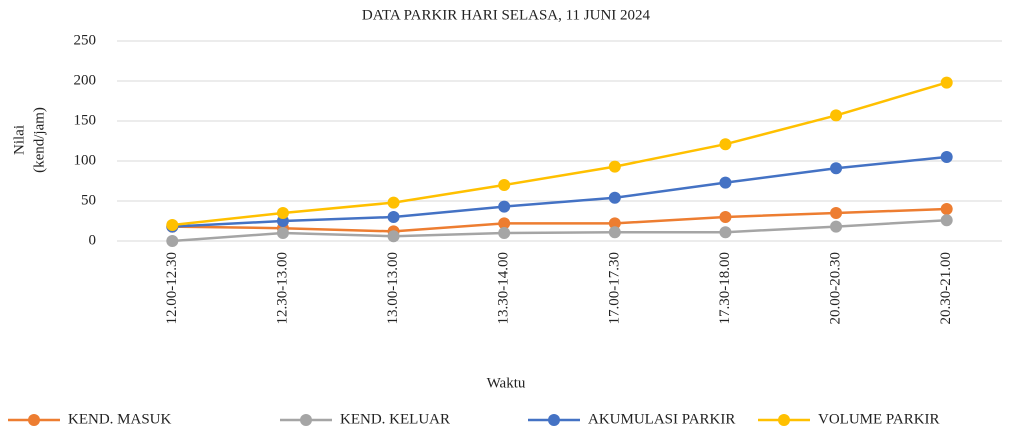 The image size is (1012, 436). I want to click on y-axis-title: (kend/jam), so click(39, 140).